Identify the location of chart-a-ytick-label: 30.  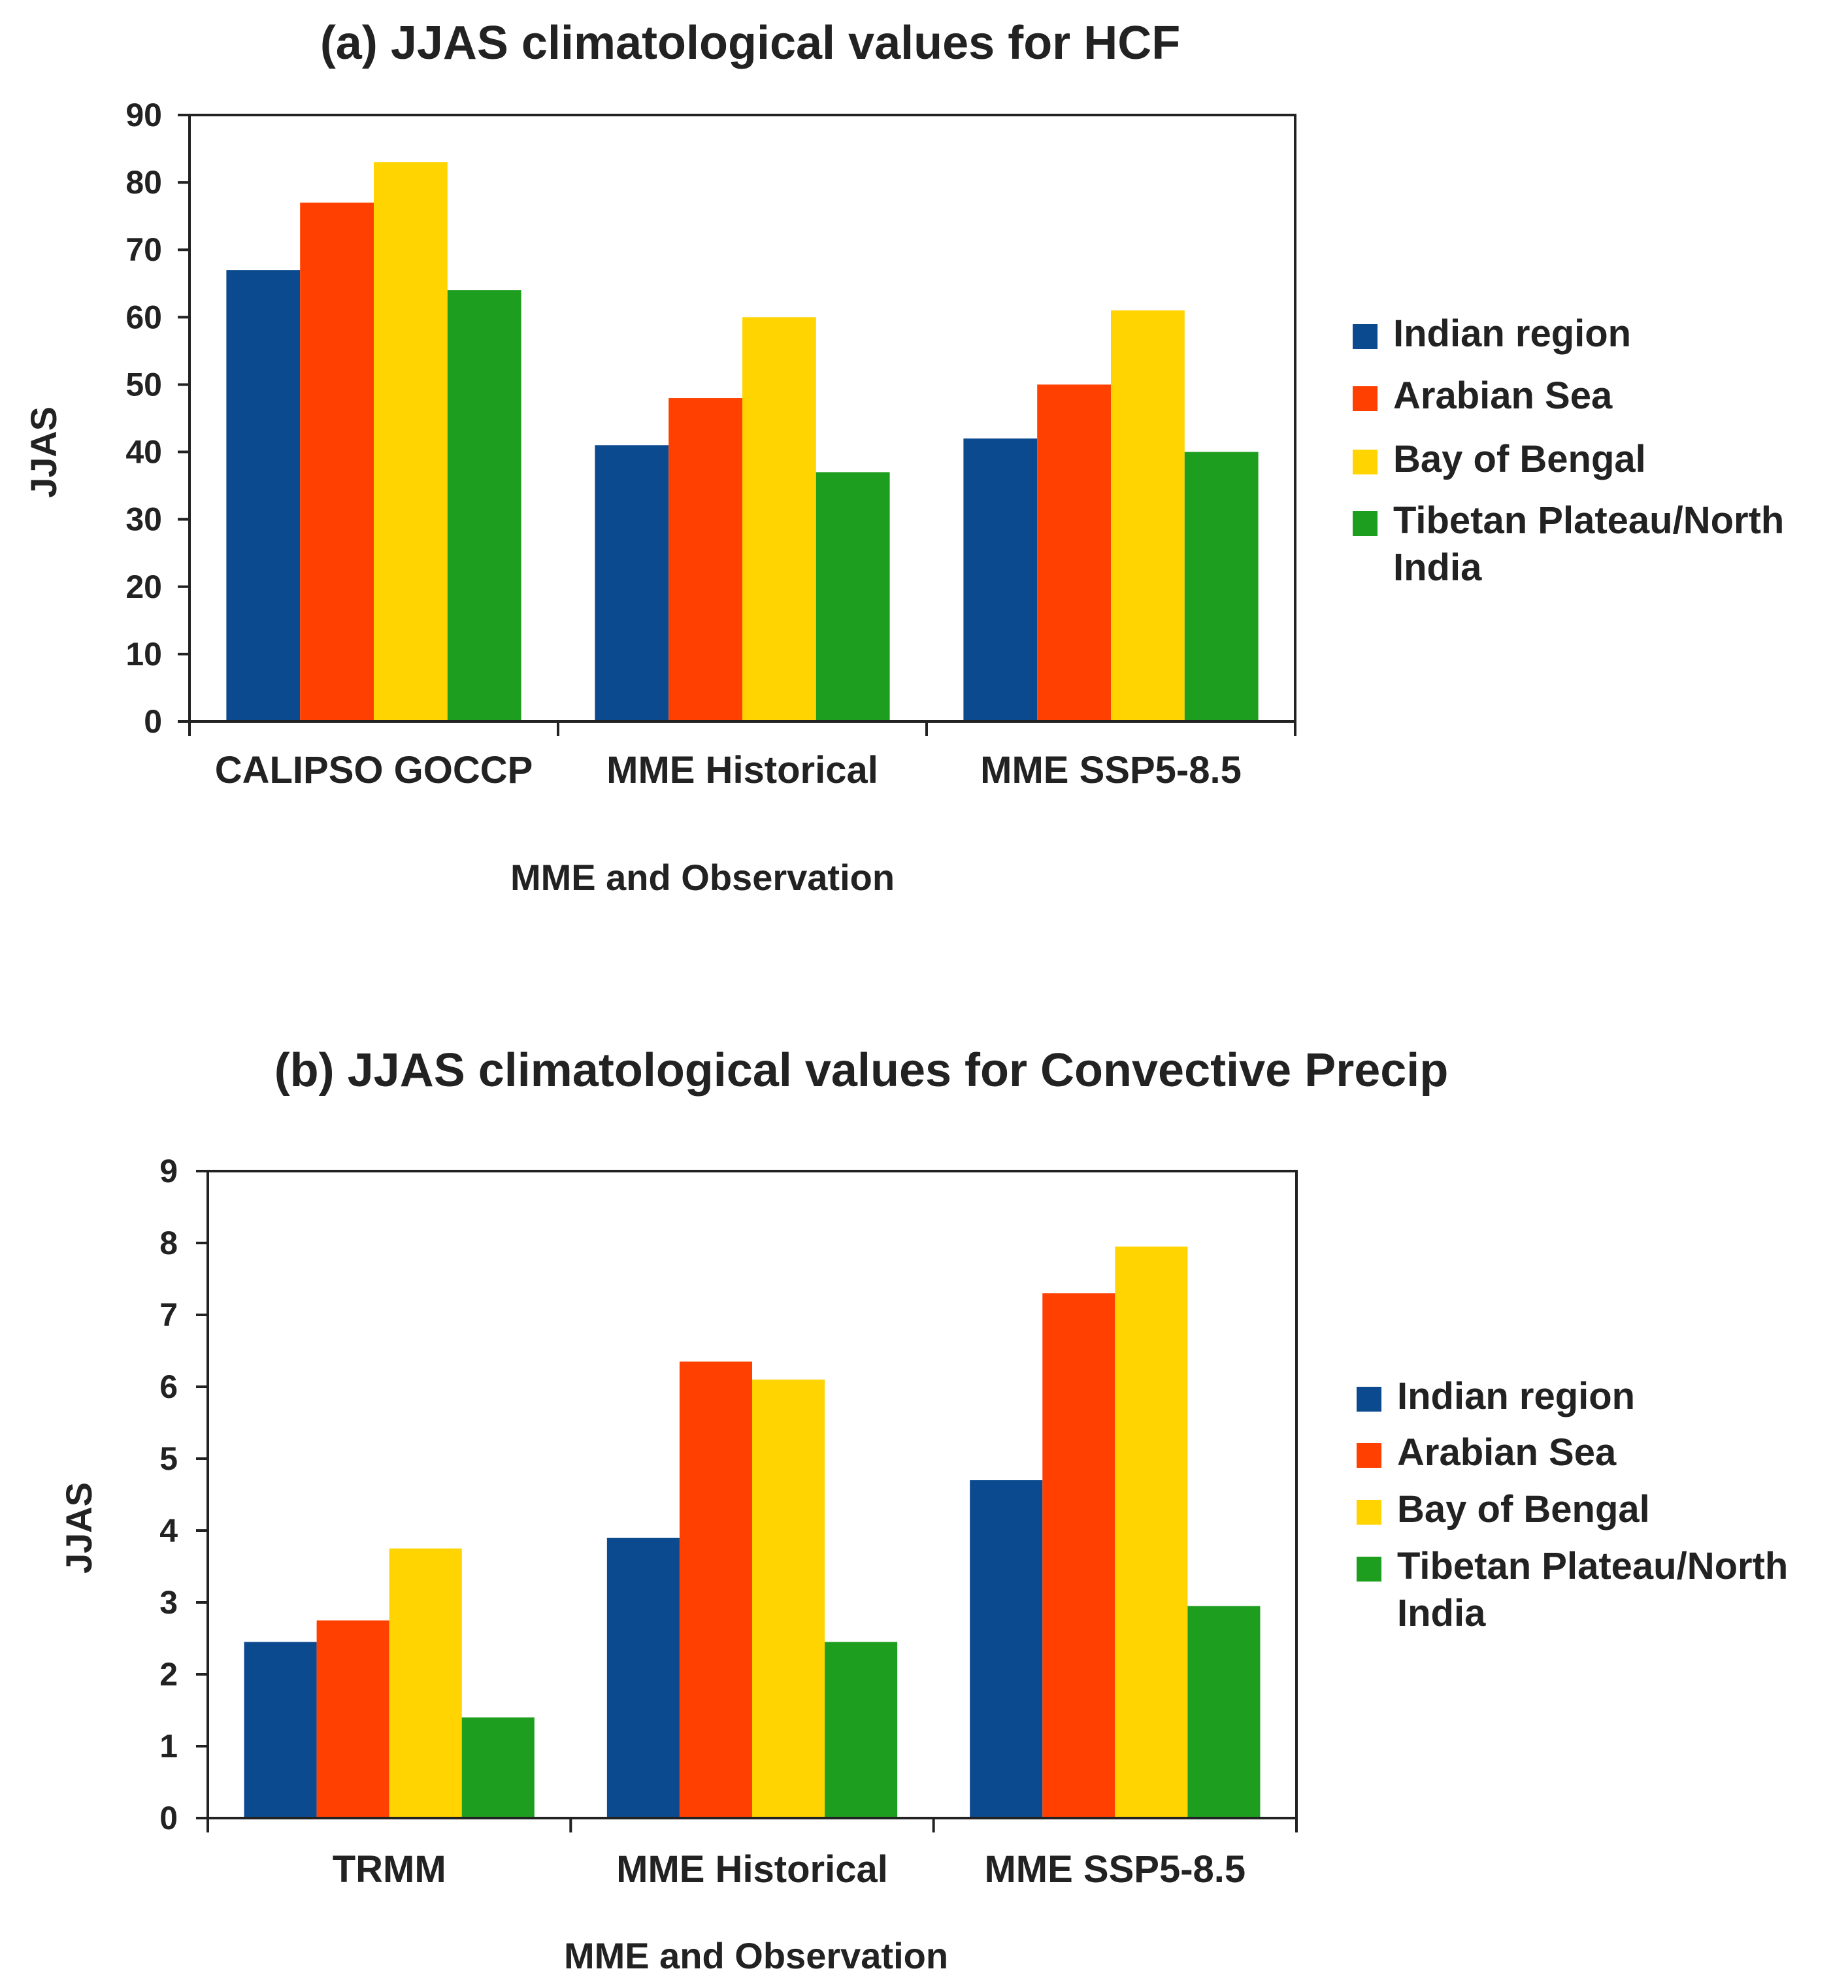
(143, 520).